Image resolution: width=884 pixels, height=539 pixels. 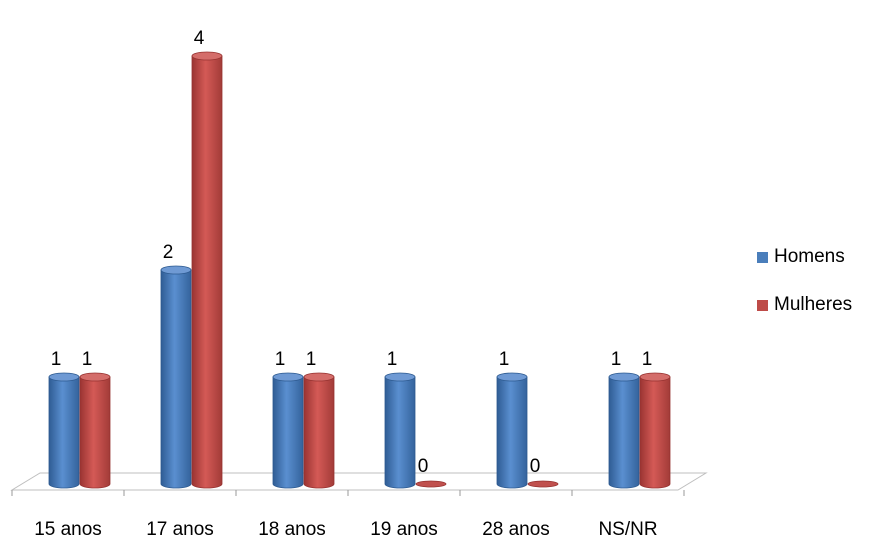 What do you see at coordinates (199, 38) in the screenshot?
I see `data-label: 4` at bounding box center [199, 38].